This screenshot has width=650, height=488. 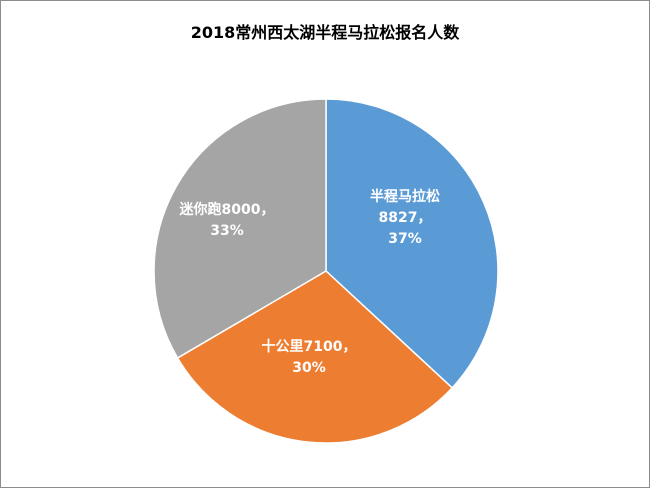 What do you see at coordinates (405, 217) in the screenshot?
I see `slice-label-1: 半程马拉松 8827， 37%` at bounding box center [405, 217].